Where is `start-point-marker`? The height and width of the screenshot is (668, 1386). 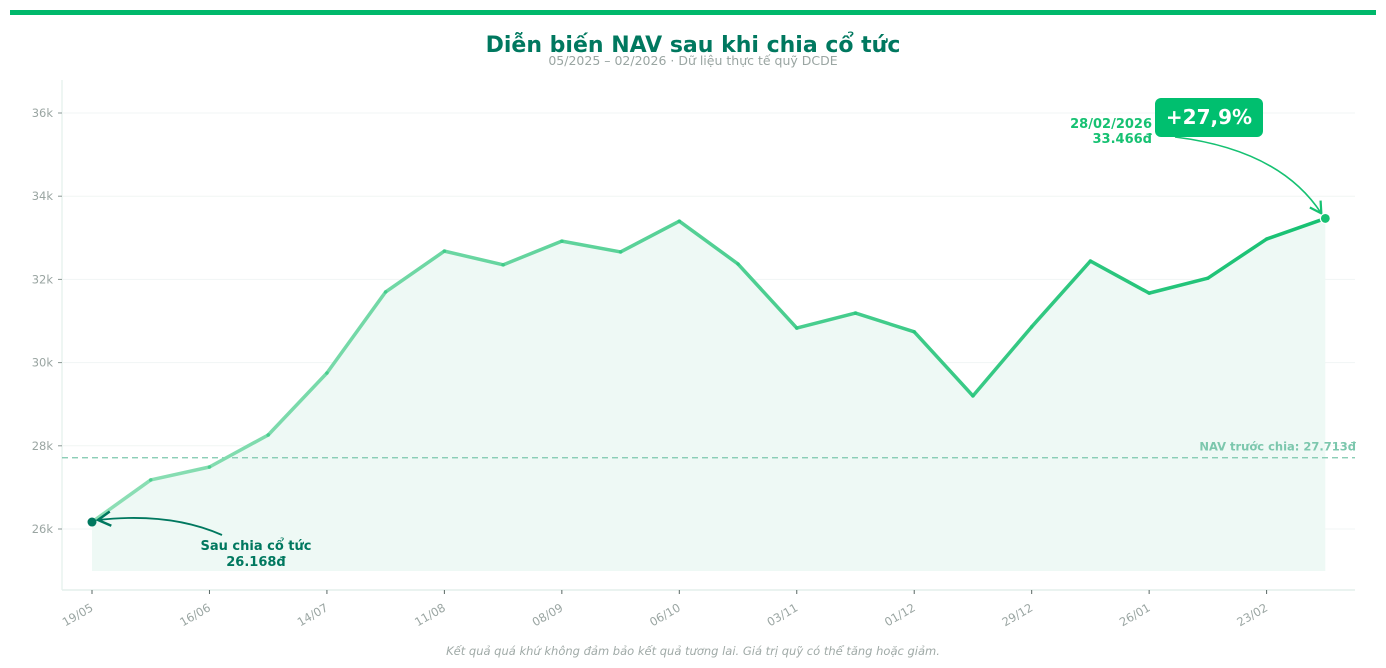 start-point-marker is located at coordinates (92, 522).